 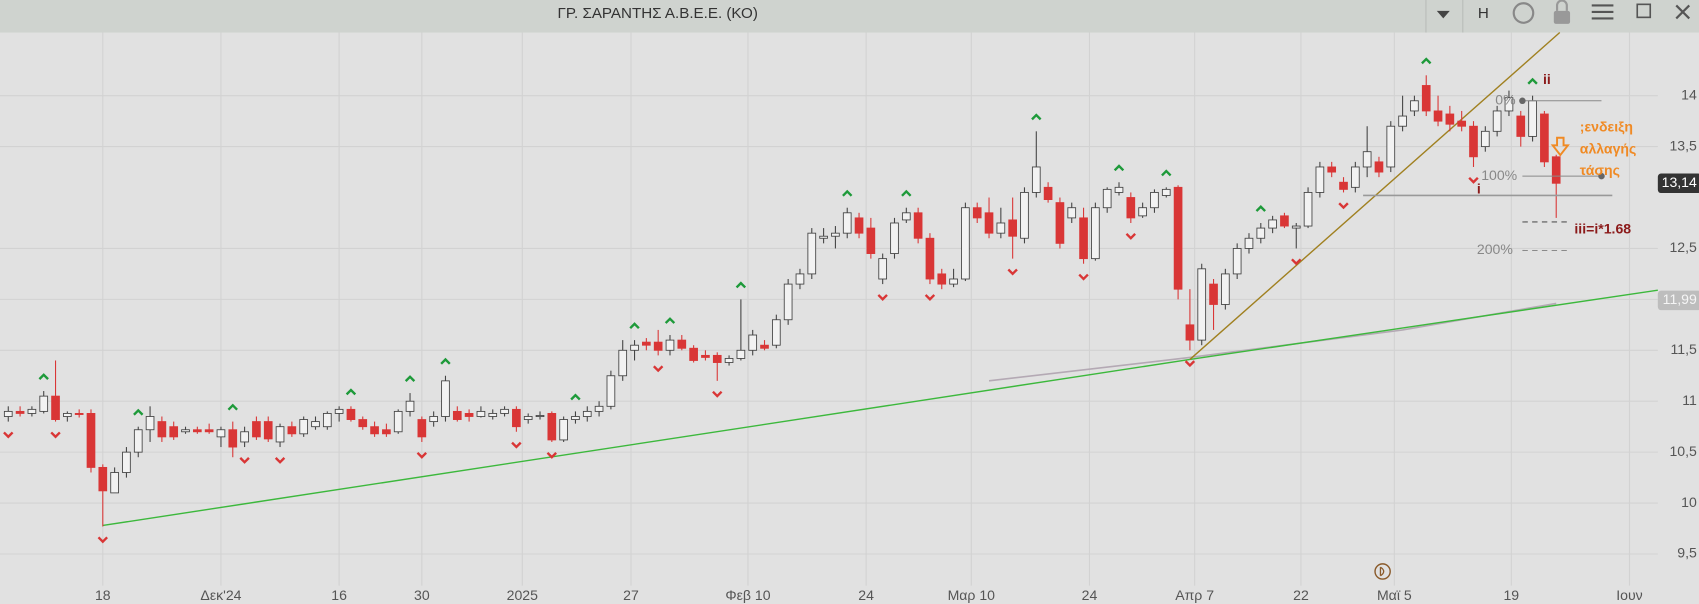 I want to click on fib-label: 0%, so click(x=1505, y=99).